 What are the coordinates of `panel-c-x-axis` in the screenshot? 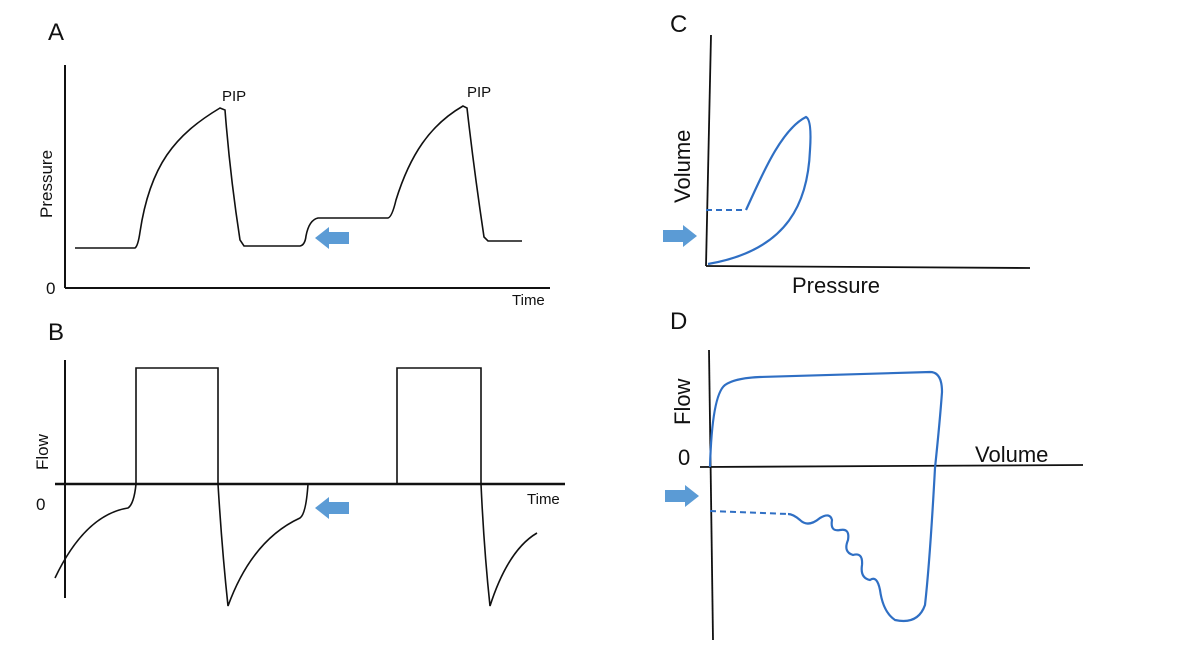 It's located at (868, 267).